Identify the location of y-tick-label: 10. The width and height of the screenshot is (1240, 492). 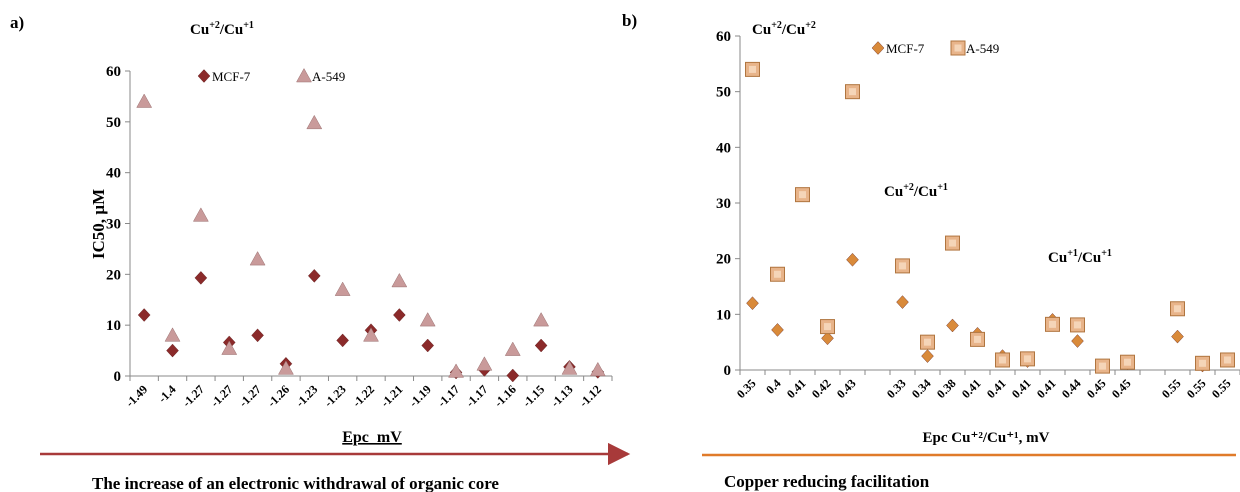
(723, 315).